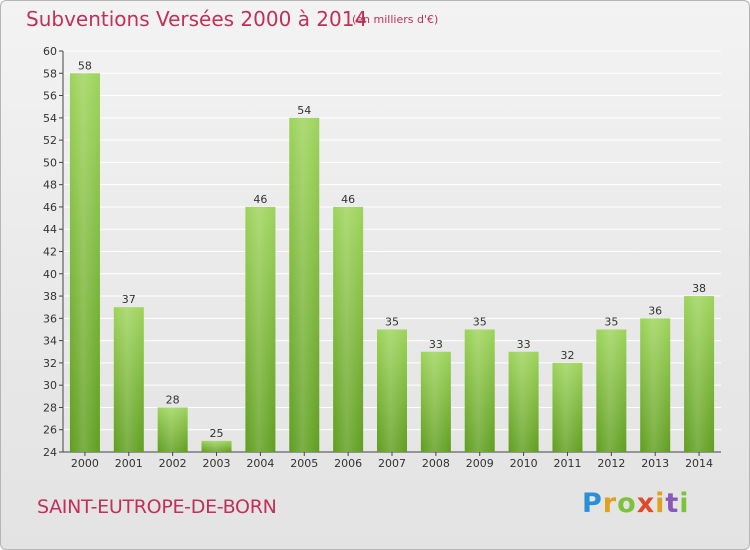 This screenshot has height=550, width=750. Describe the element at coordinates (217, 433) in the screenshot. I see `bar-value-label: 25` at that location.